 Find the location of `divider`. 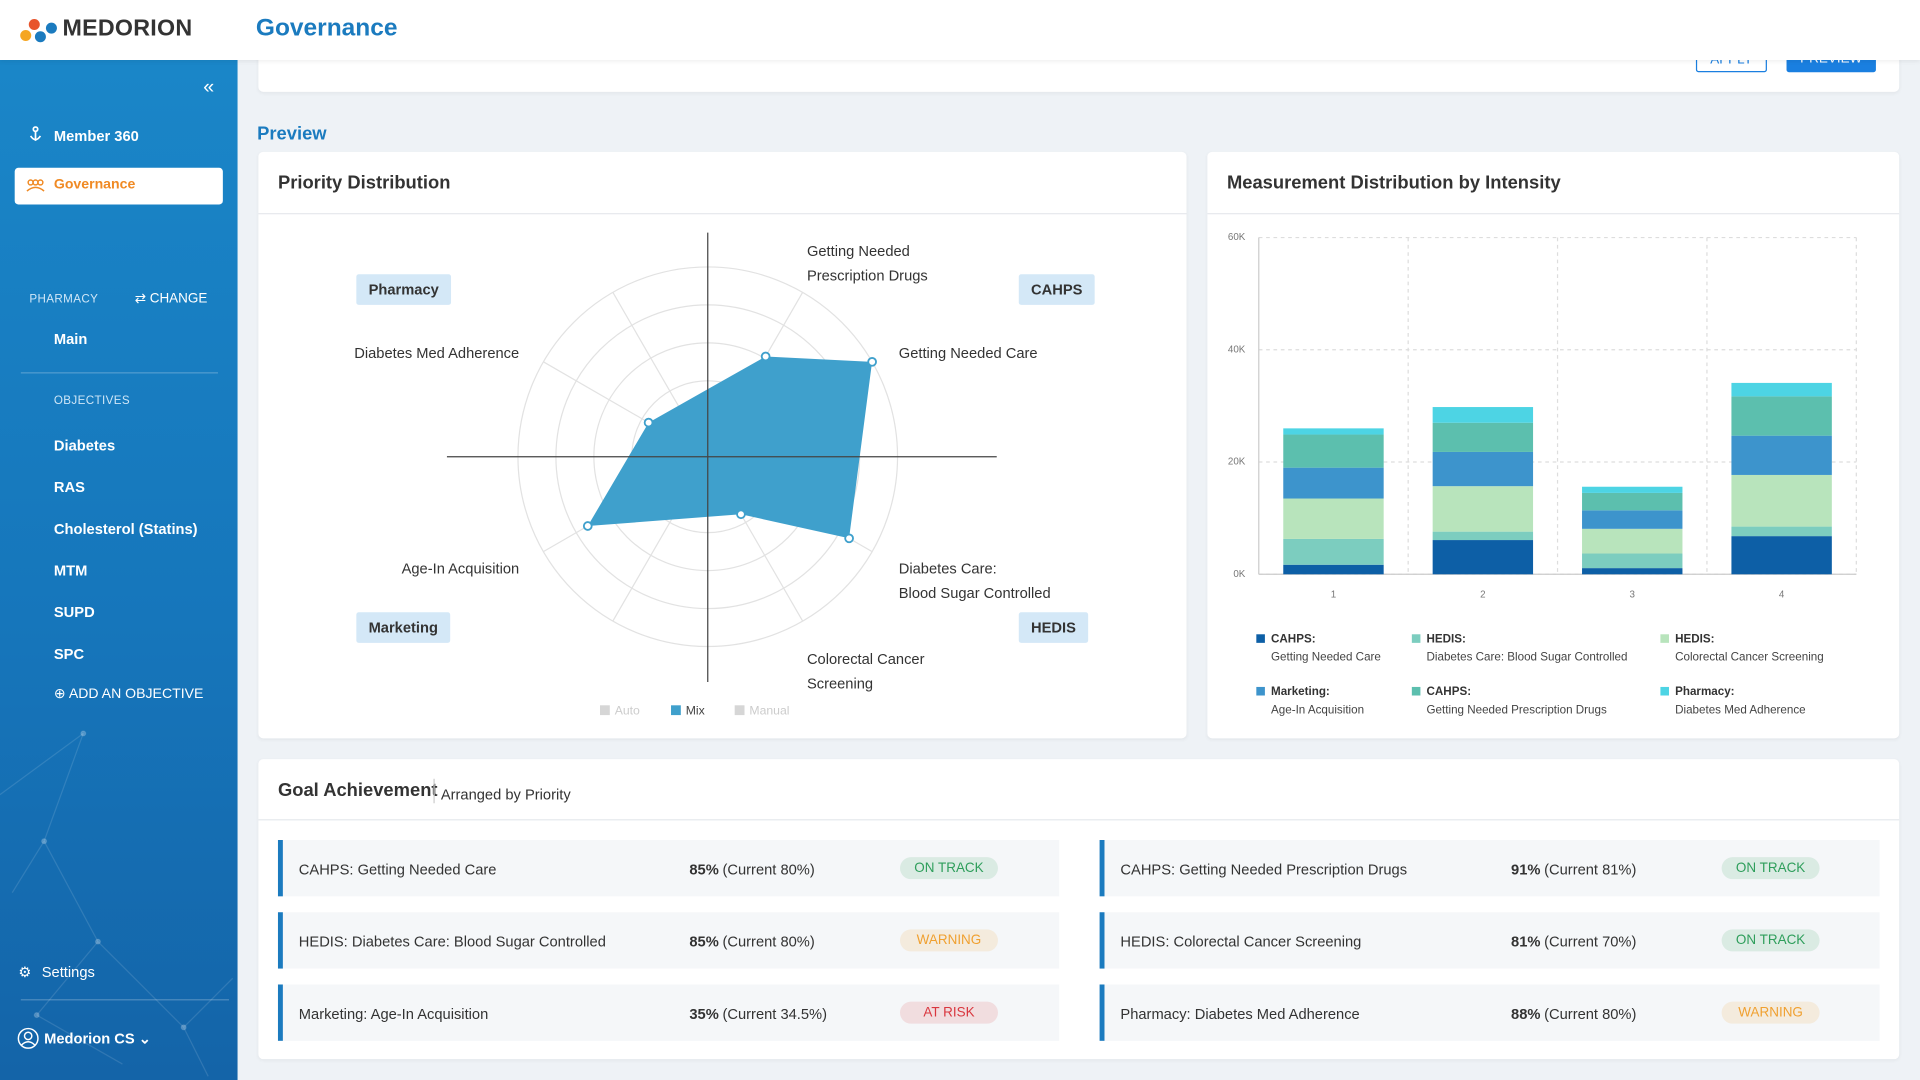

divider is located at coordinates (1553, 214).